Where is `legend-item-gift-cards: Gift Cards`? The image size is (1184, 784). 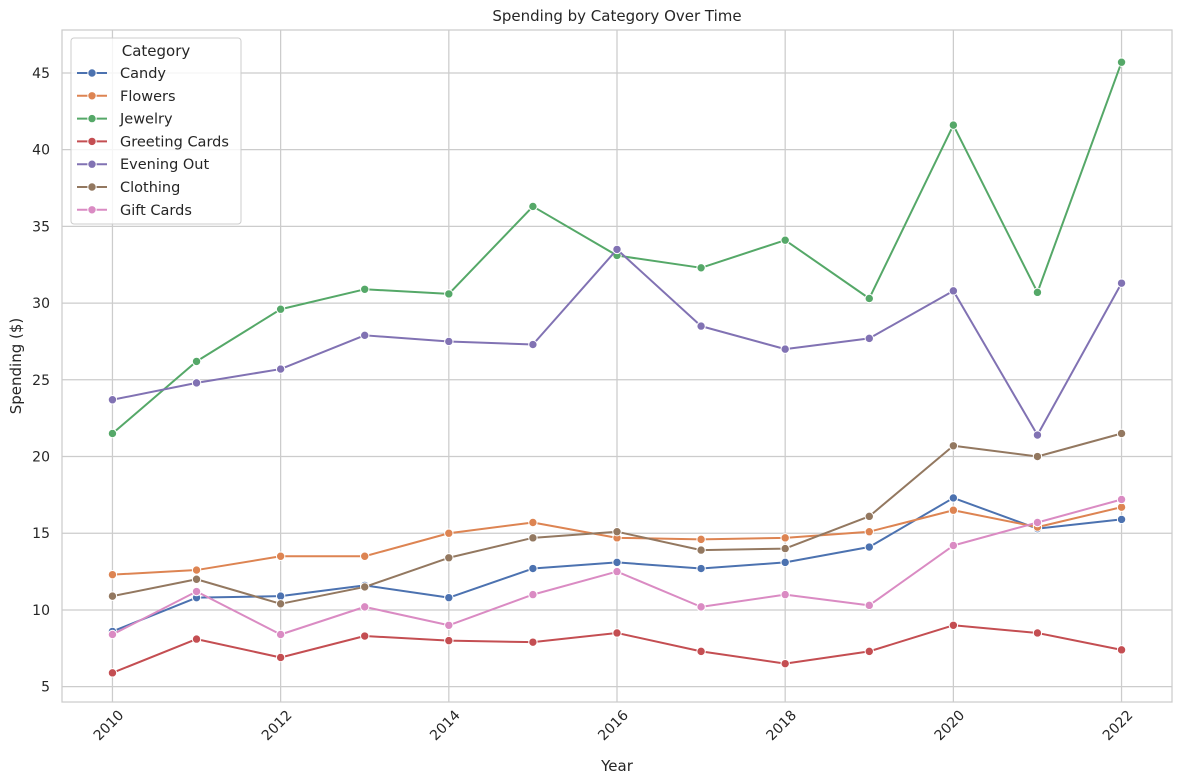 legend-item-gift-cards: Gift Cards is located at coordinates (134, 211).